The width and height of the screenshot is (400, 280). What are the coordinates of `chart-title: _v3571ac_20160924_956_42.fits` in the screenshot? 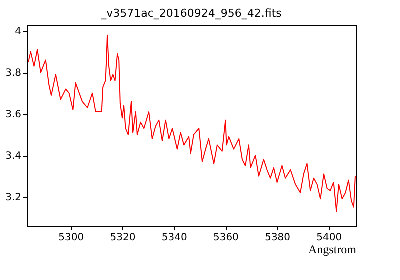 It's located at (191, 13).